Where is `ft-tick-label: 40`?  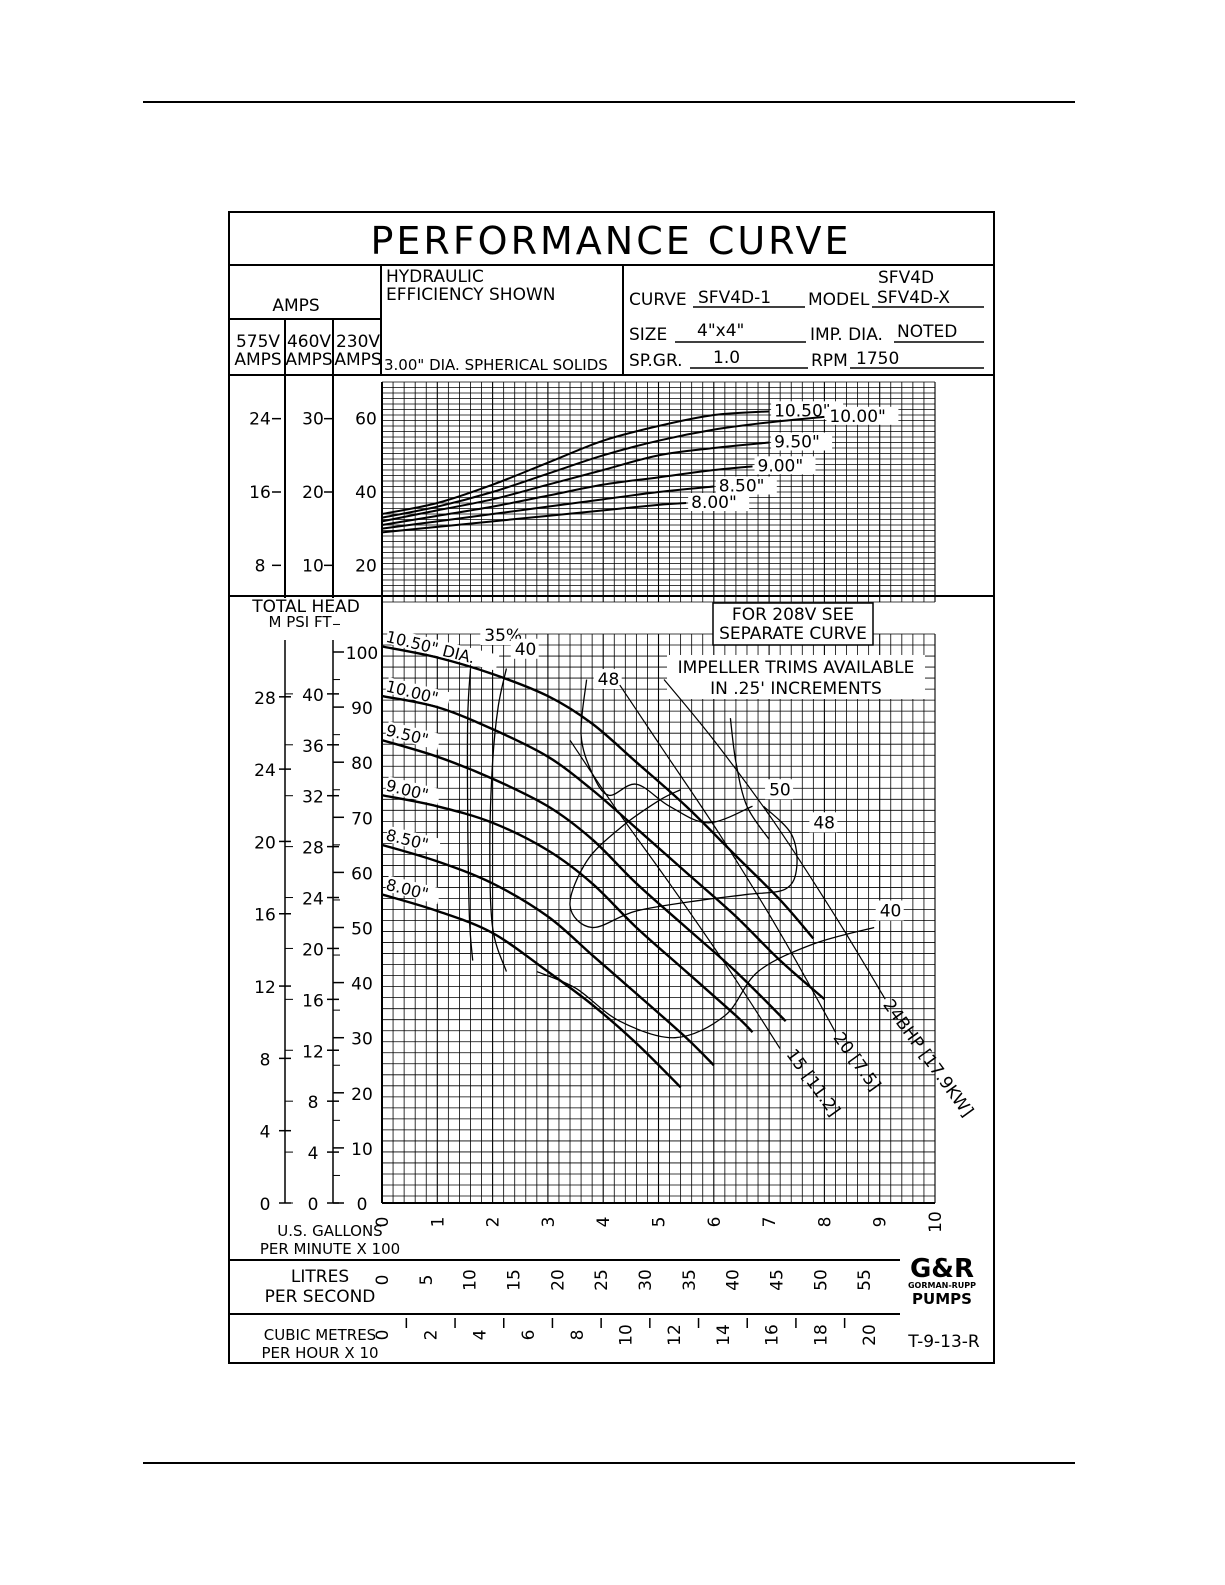 ft-tick-label: 40 is located at coordinates (362, 985).